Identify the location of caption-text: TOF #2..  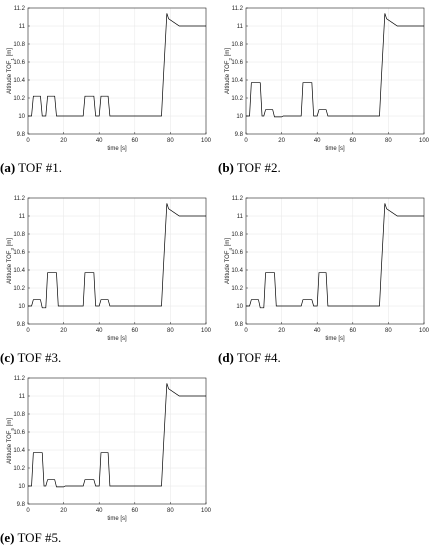
(257, 167).